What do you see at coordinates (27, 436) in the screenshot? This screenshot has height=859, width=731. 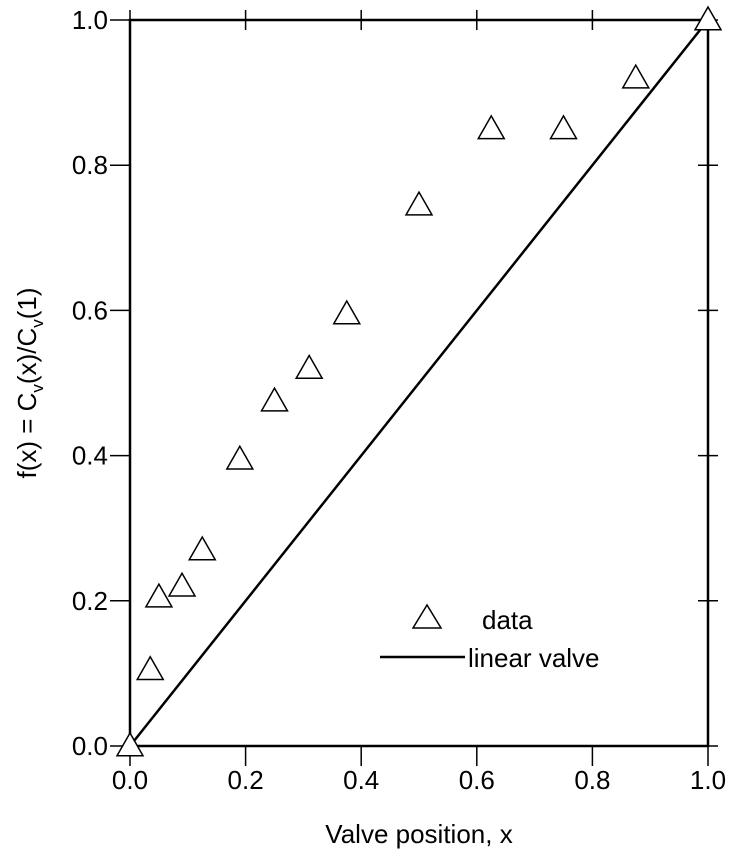 I see `y-axis-title-part-1: f(x) = C` at bounding box center [27, 436].